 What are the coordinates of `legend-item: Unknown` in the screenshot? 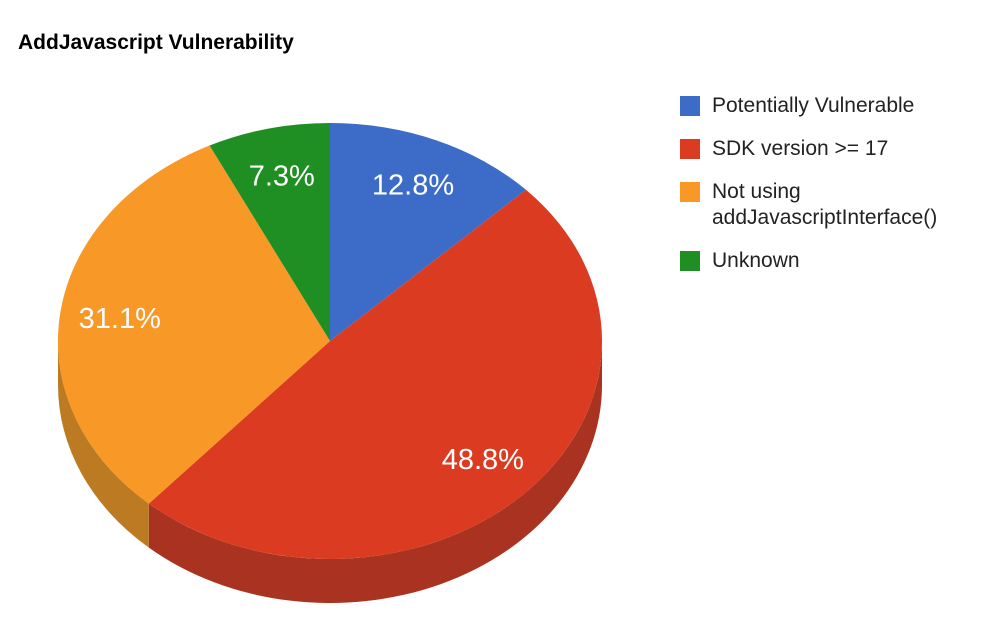 It's located at (833, 261).